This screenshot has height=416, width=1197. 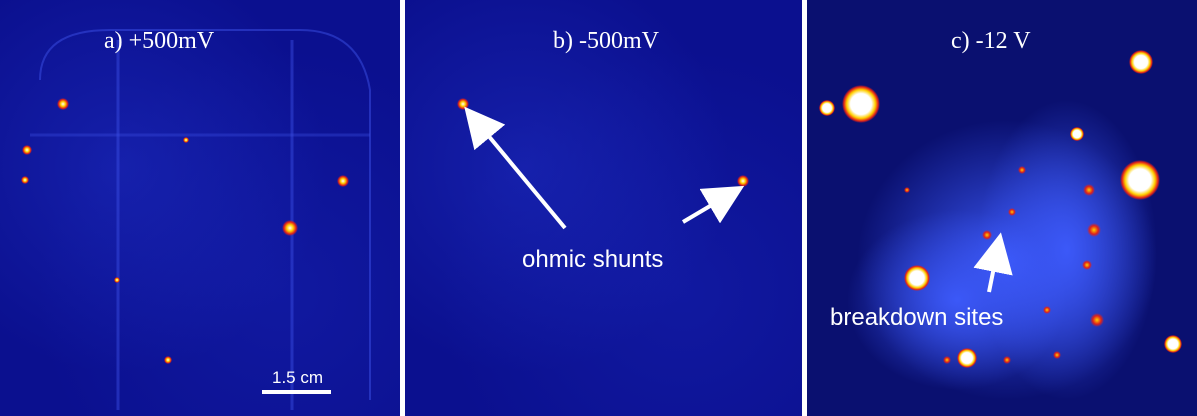 What do you see at coordinates (603, 164) in the screenshot?
I see `panel-b-hotspots` at bounding box center [603, 164].